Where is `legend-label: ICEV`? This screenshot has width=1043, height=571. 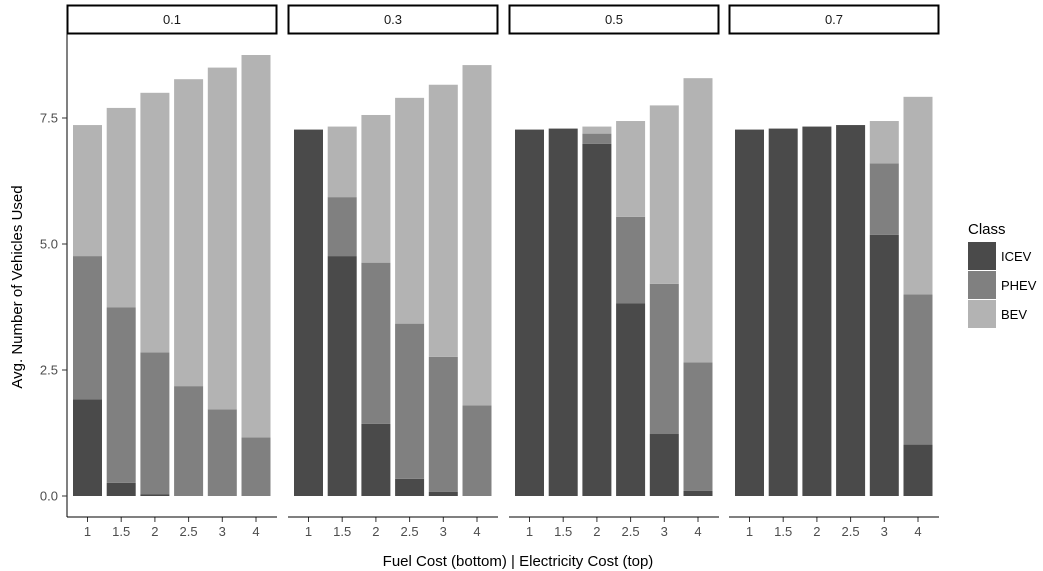 legend-label: ICEV is located at coordinates (1016, 256).